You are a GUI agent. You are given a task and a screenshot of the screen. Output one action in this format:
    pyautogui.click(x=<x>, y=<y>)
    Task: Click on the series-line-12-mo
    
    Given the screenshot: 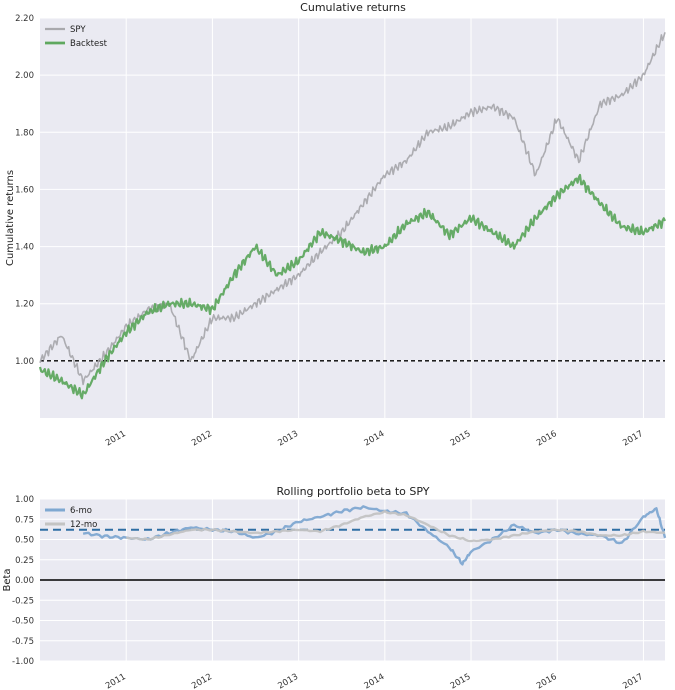 What is the action you would take?
    pyautogui.click(x=395, y=526)
    